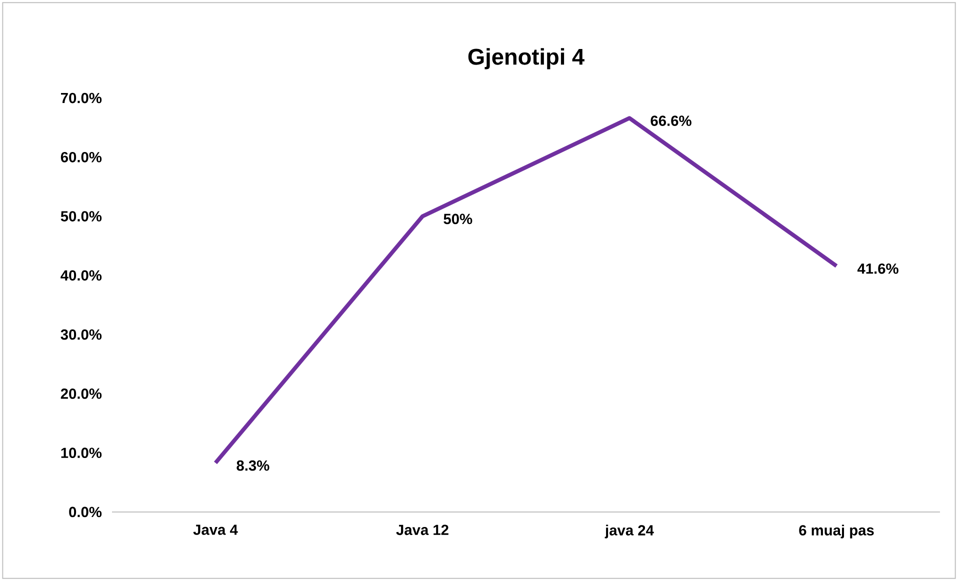 This screenshot has width=958, height=581. I want to click on data-label: 66.6%, so click(671, 121).